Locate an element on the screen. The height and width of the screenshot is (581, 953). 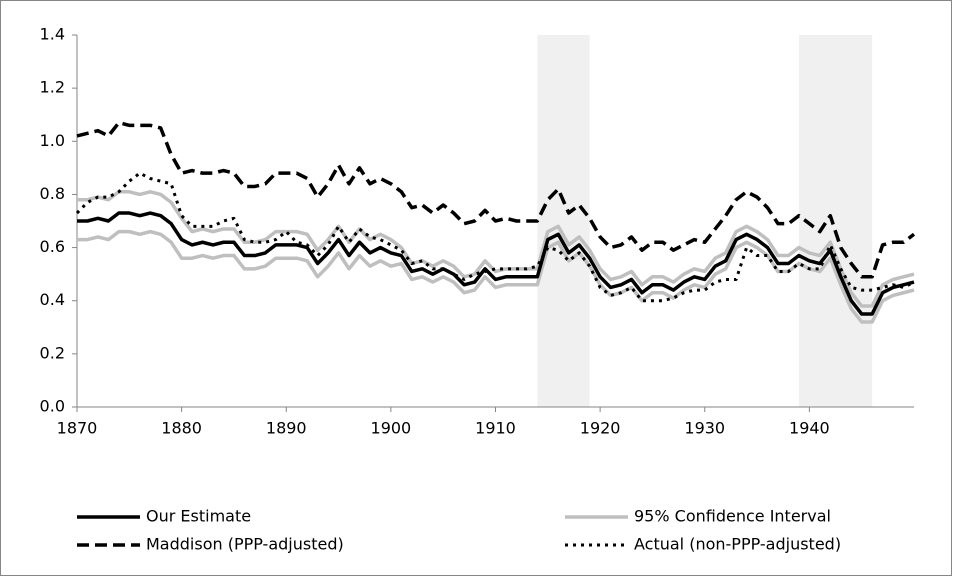
y-tick-label: 0.4 is located at coordinates (52, 299).